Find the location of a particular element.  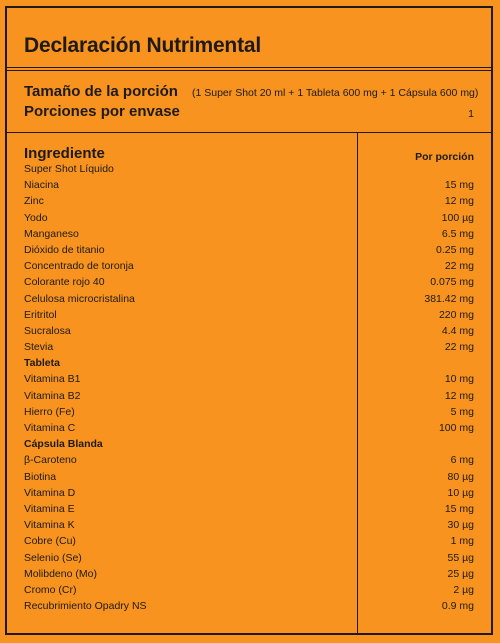

portions-label: Porciones por envase is located at coordinates (102, 111).